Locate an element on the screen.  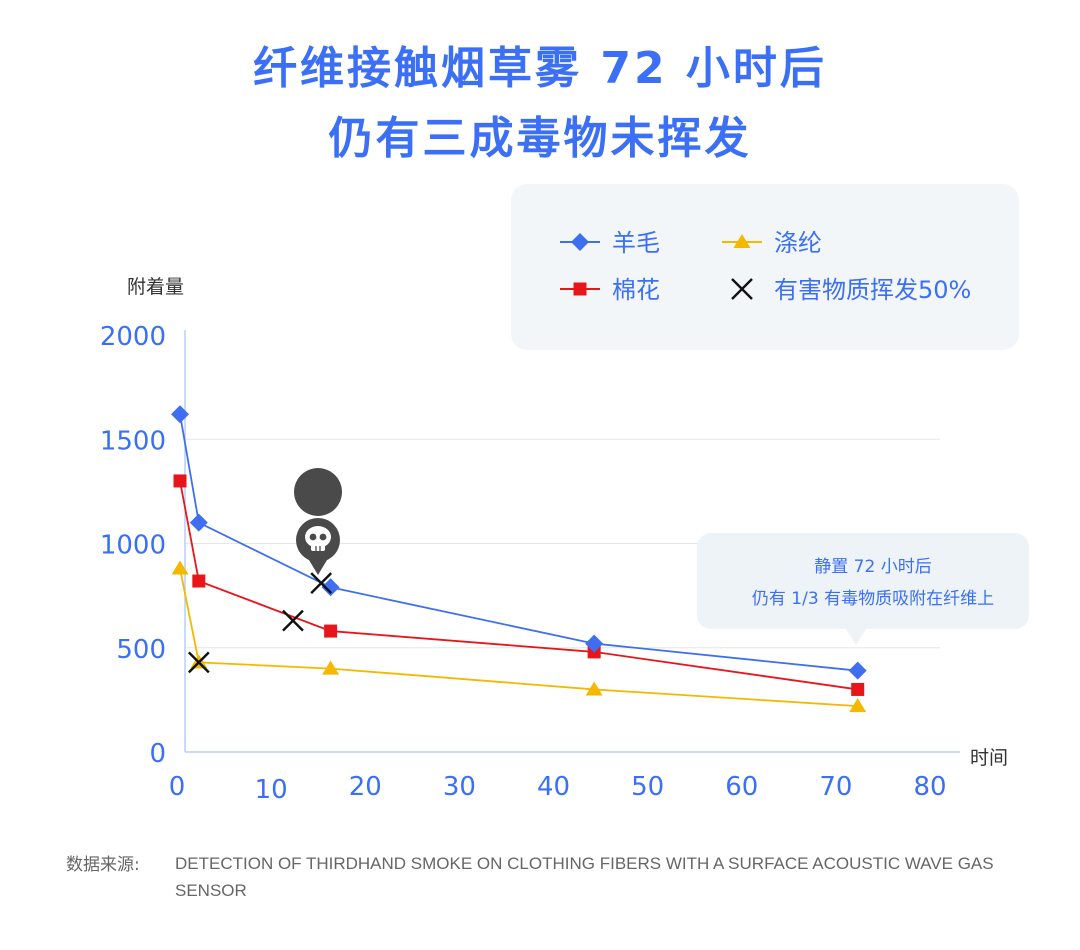
skull-pin-icon is located at coordinates (318, 521).